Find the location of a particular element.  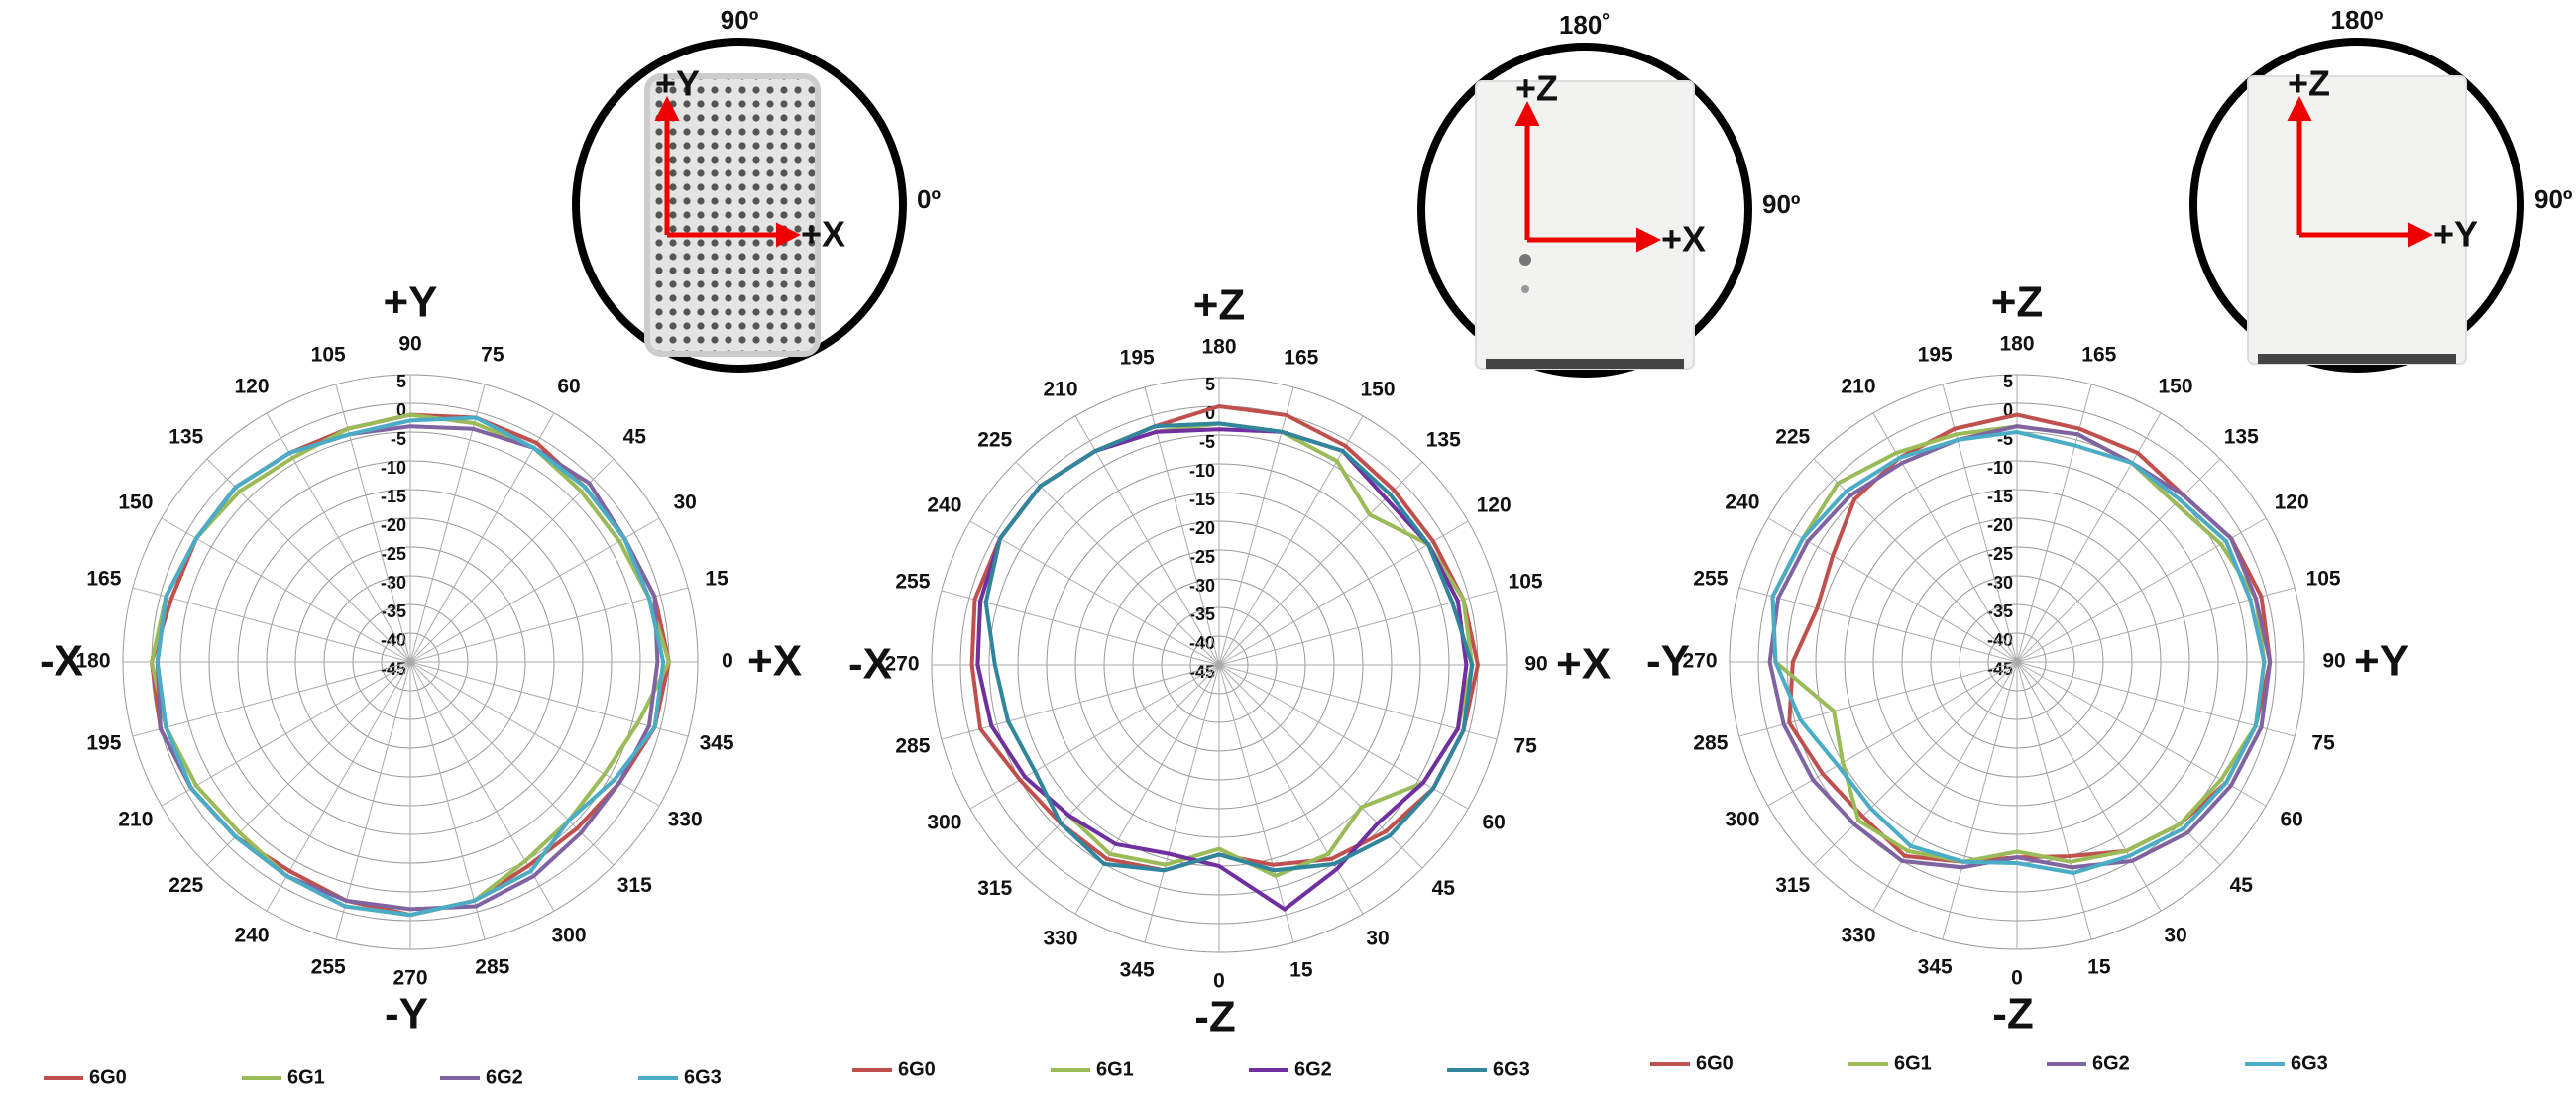

r-tick-label: -35 is located at coordinates (393, 611).